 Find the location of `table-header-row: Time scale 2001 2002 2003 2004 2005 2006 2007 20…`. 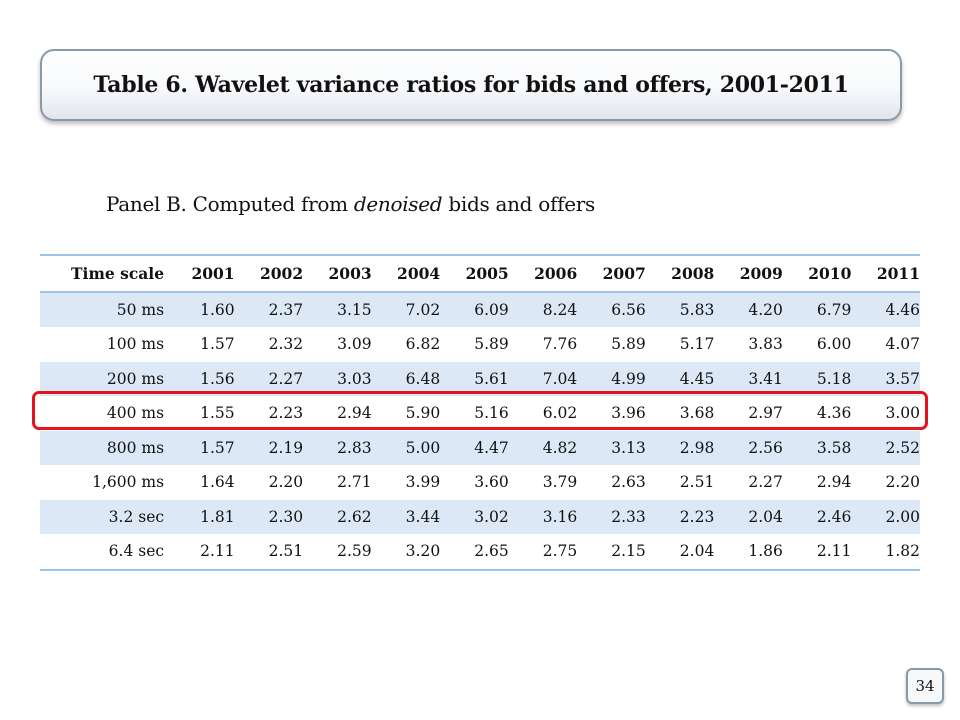

table-header-row: Time scale 2001 2002 2003 2004 2005 2006 2007 20… is located at coordinates (480, 273).